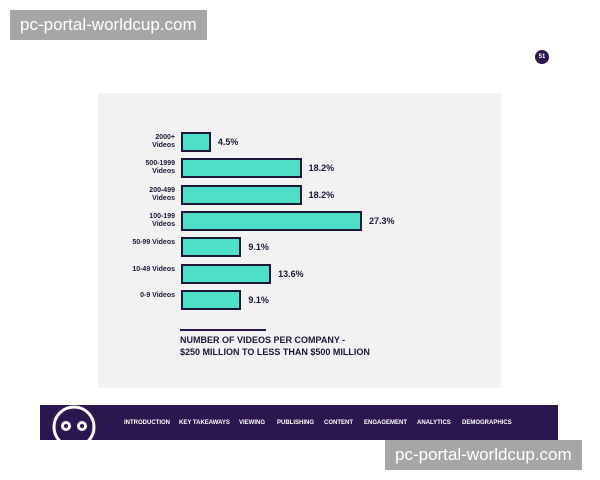 The width and height of the screenshot is (600, 480). What do you see at coordinates (163, 141) in the screenshot?
I see `category-label: 2000+ Videos` at bounding box center [163, 141].